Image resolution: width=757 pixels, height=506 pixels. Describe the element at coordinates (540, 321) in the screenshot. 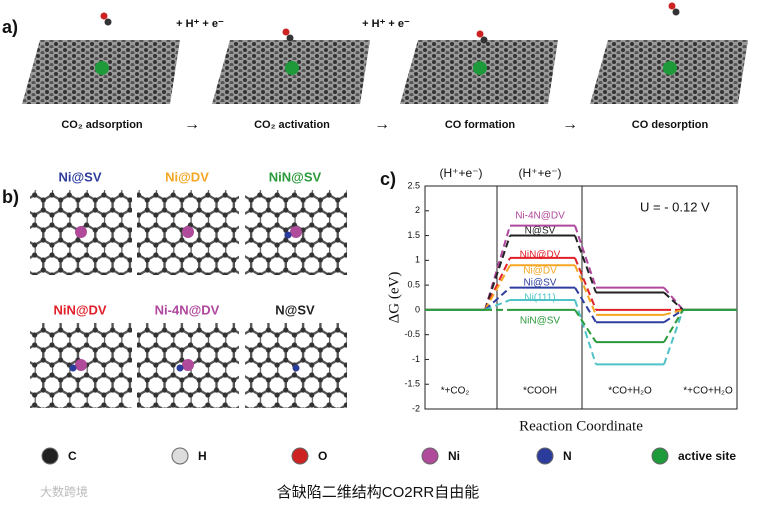

I see `series-label: NiN@SV` at that location.